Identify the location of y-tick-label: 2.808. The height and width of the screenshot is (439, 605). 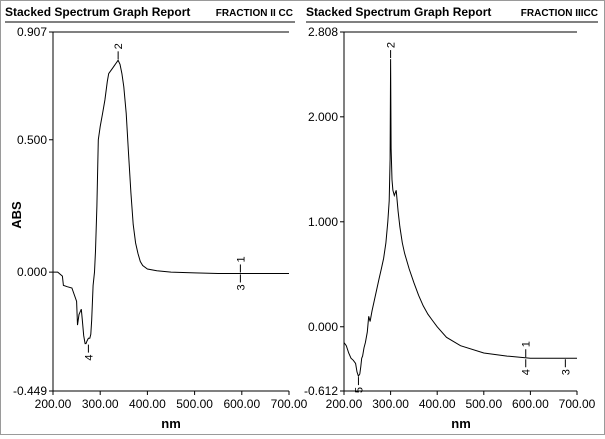
(323, 32).